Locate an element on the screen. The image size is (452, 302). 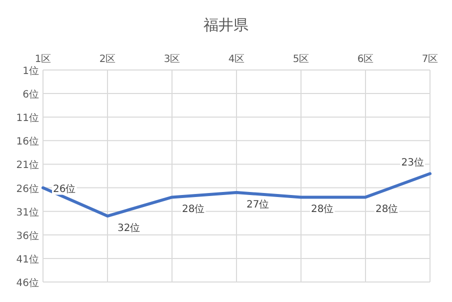
x-tick-label: 6区 is located at coordinates (365, 59).